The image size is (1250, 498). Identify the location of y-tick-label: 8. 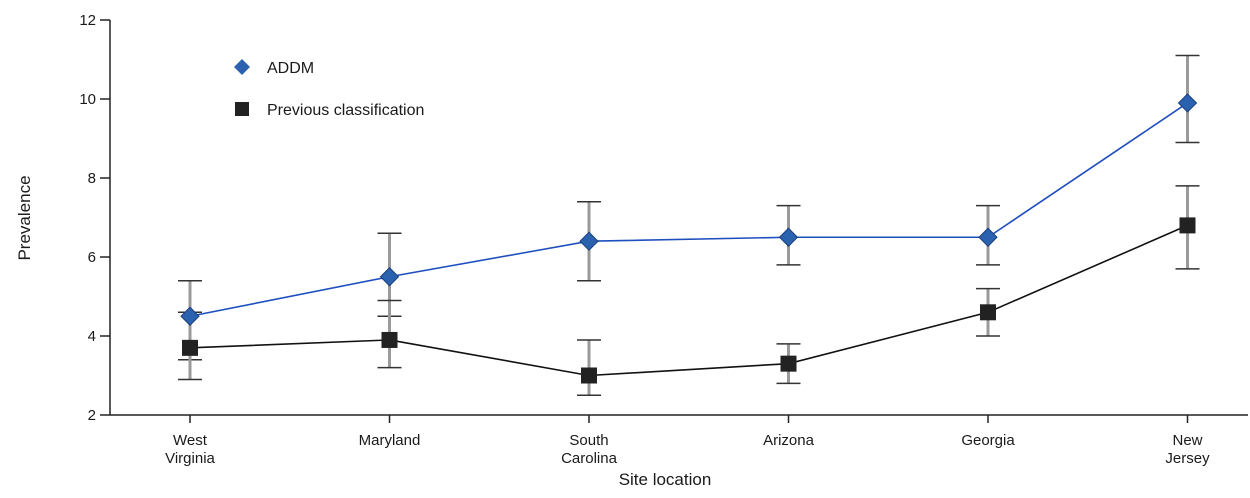
(92, 178).